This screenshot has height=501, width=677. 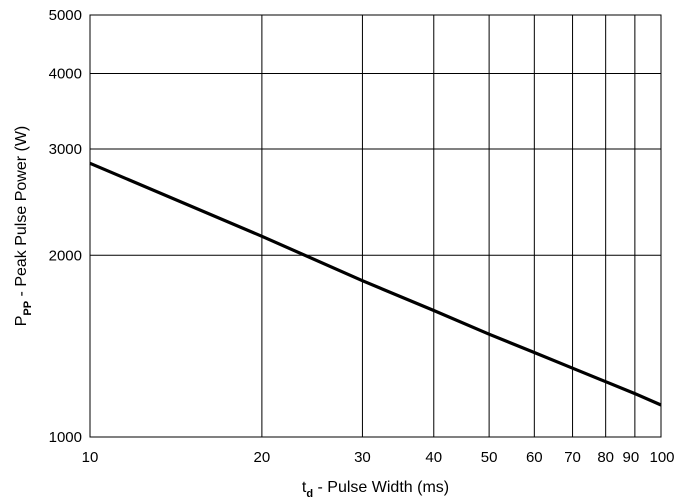 What do you see at coordinates (23, 226) in the screenshot?
I see `y-axis-label: PPP - Peak Pulse Power (W)` at bounding box center [23, 226].